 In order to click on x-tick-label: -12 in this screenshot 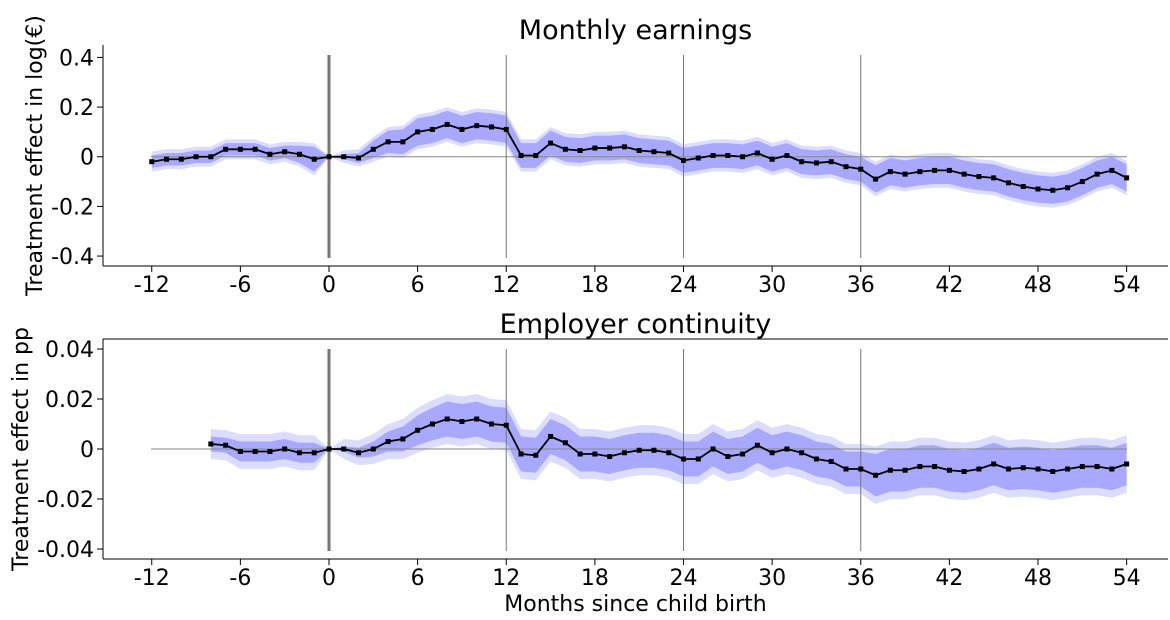, I will do `click(152, 285)`.